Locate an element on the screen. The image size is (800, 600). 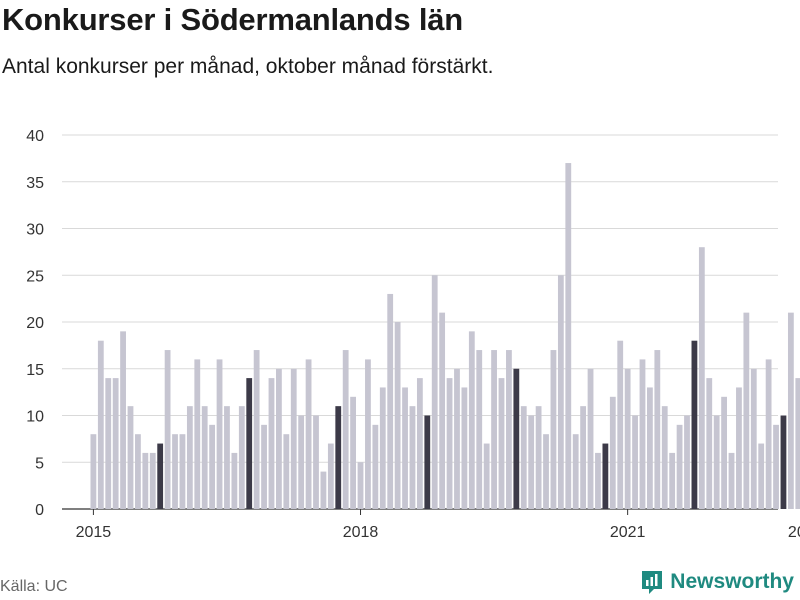
y-tick-label: 10 is located at coordinates (35, 417).